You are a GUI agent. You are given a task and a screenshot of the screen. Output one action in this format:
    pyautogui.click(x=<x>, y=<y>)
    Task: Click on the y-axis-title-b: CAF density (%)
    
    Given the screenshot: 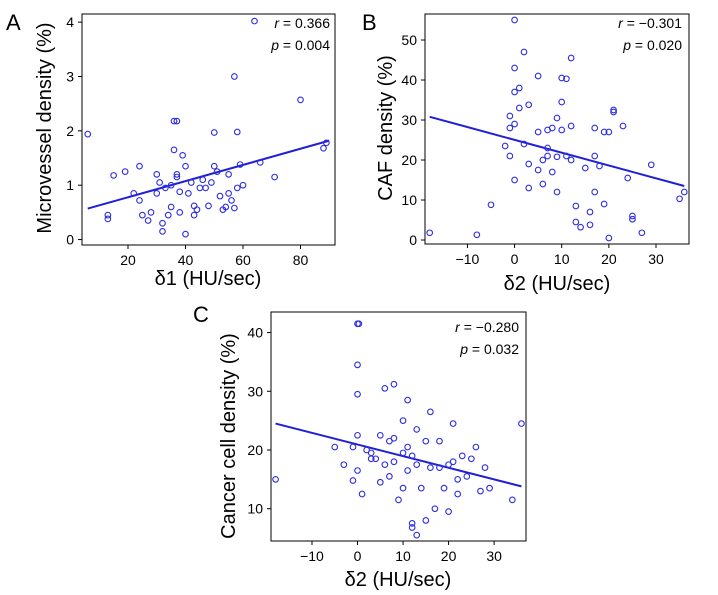 What is the action you would take?
    pyautogui.click(x=386, y=128)
    